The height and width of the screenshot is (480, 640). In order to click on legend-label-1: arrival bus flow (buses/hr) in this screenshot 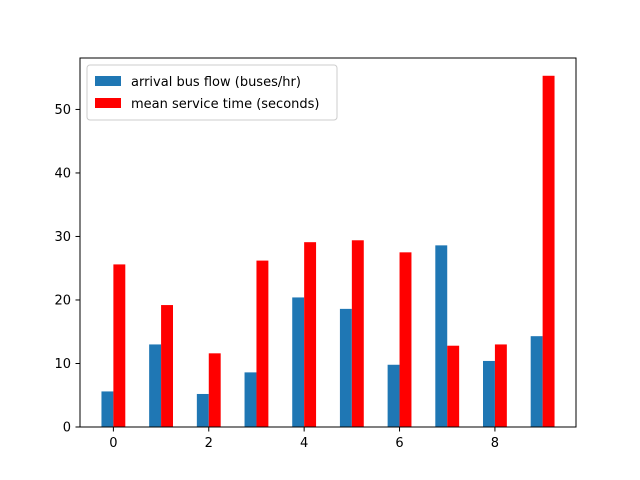, I will do `click(216, 82)`.